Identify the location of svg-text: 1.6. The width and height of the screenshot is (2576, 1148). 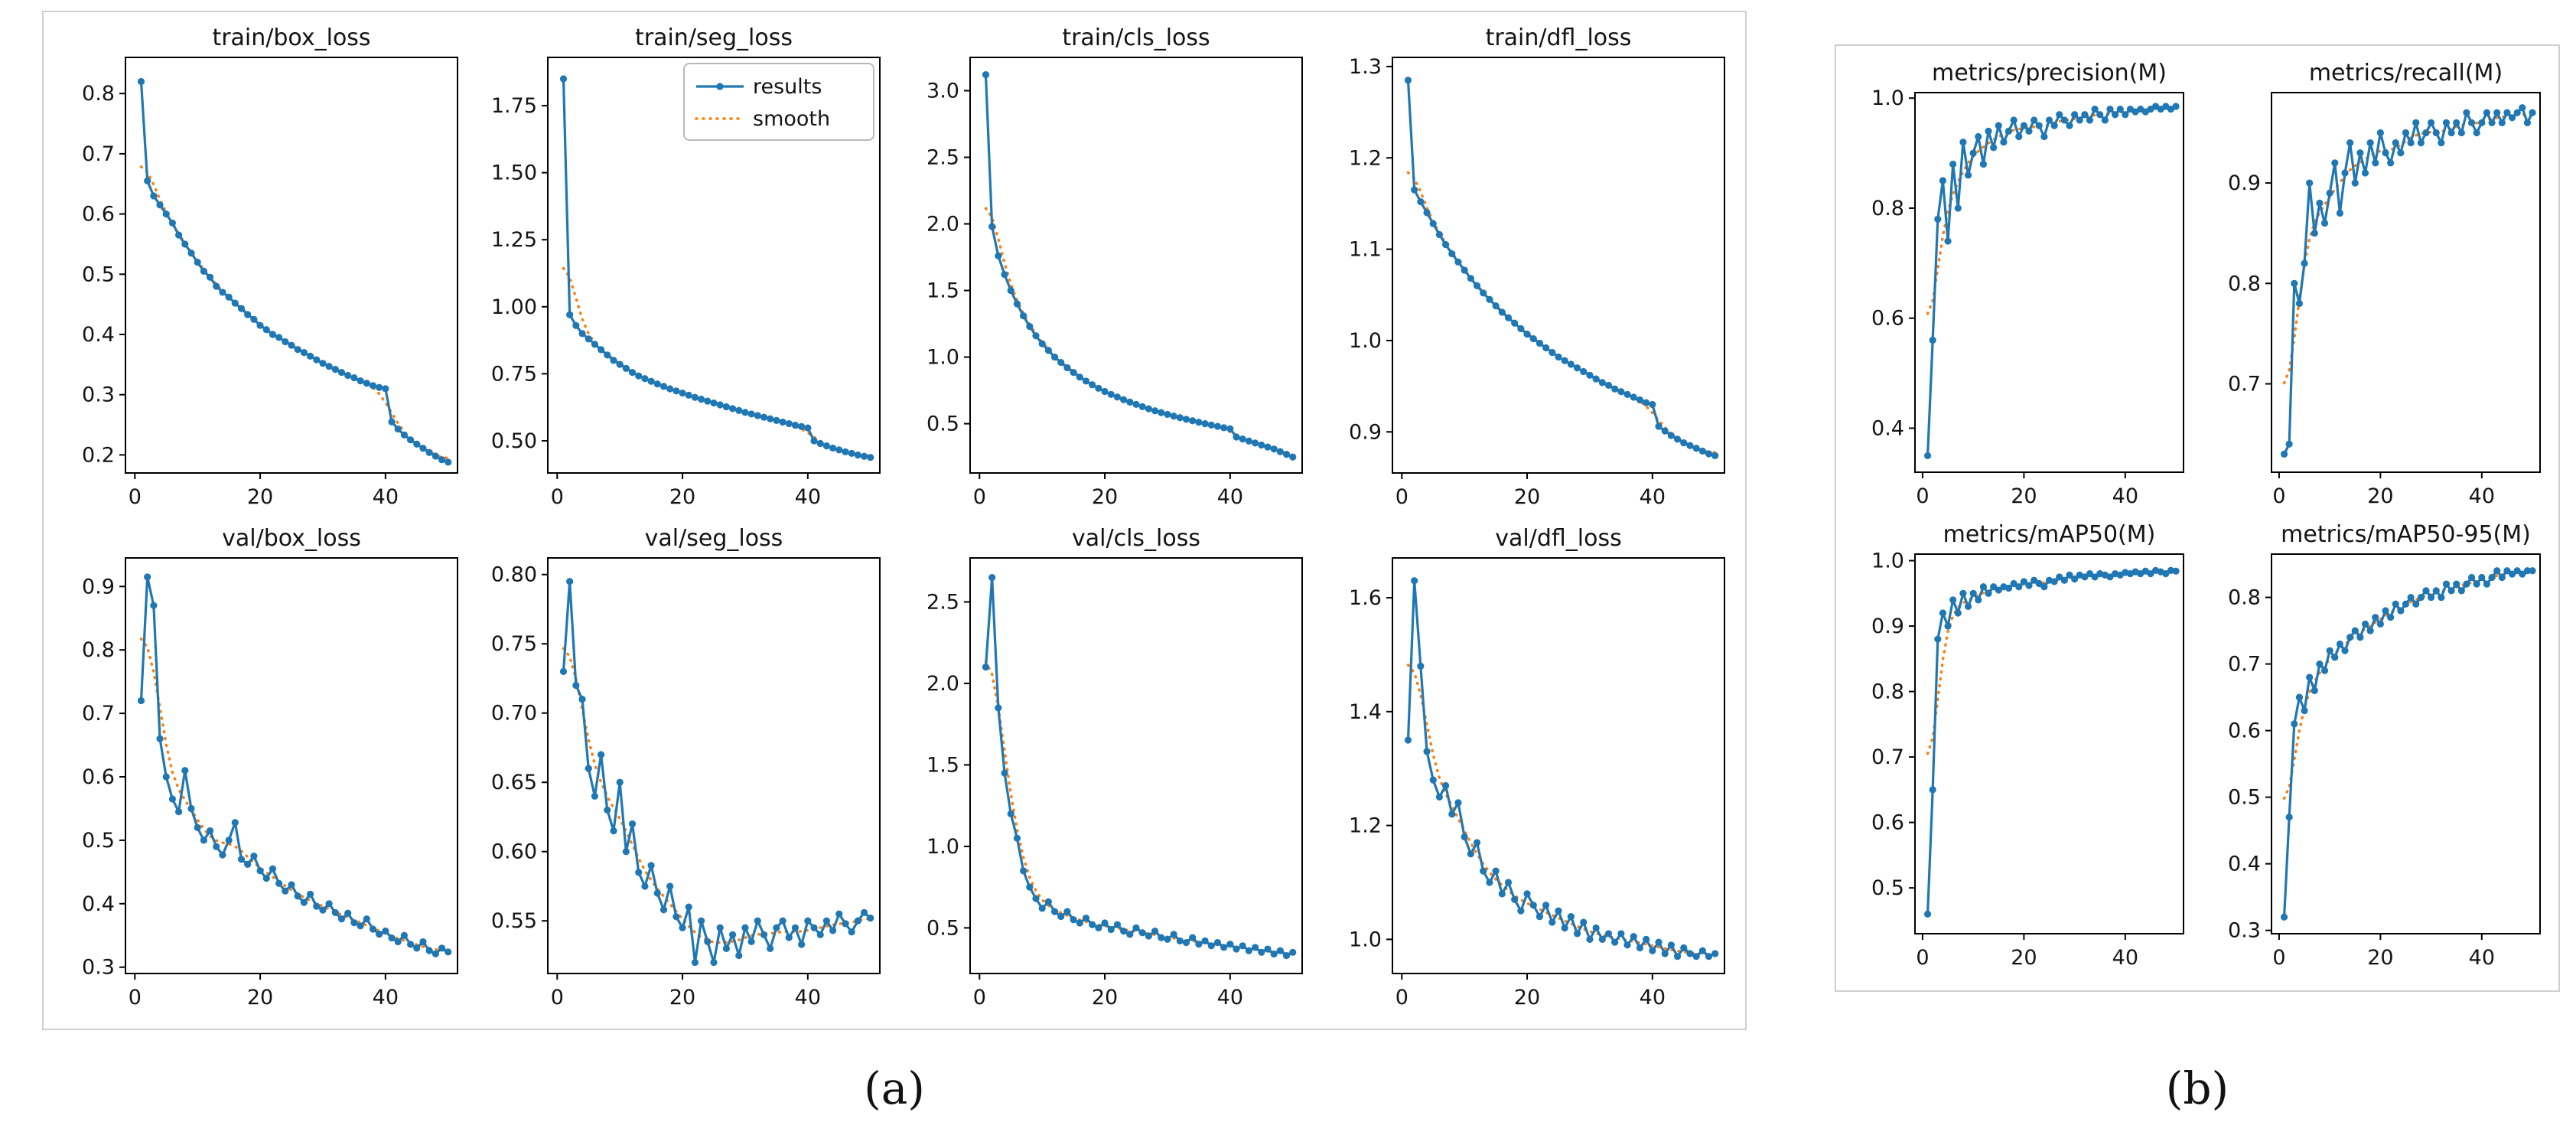
(1366, 598).